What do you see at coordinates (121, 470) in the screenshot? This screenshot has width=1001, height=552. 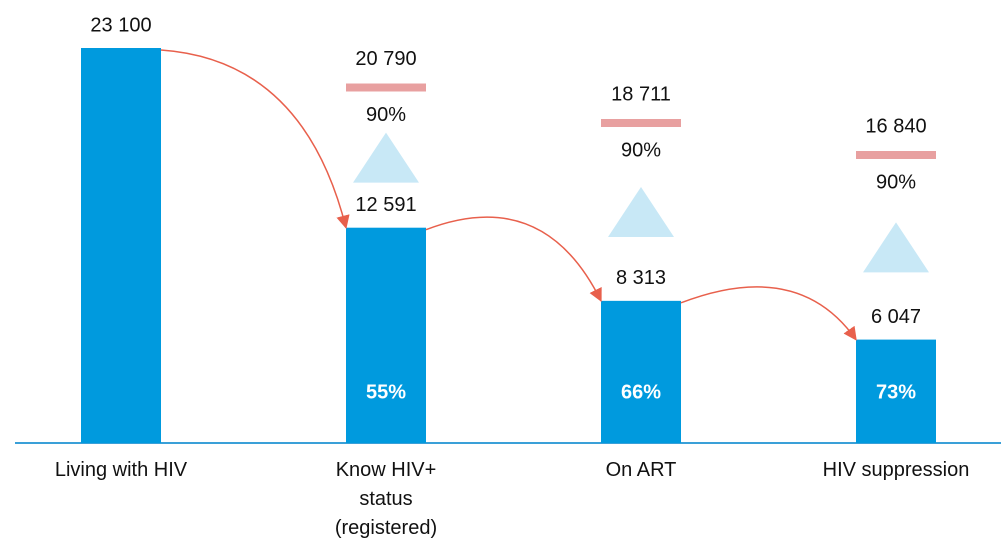 I see `x-tick-label: Living with HIV` at bounding box center [121, 470].